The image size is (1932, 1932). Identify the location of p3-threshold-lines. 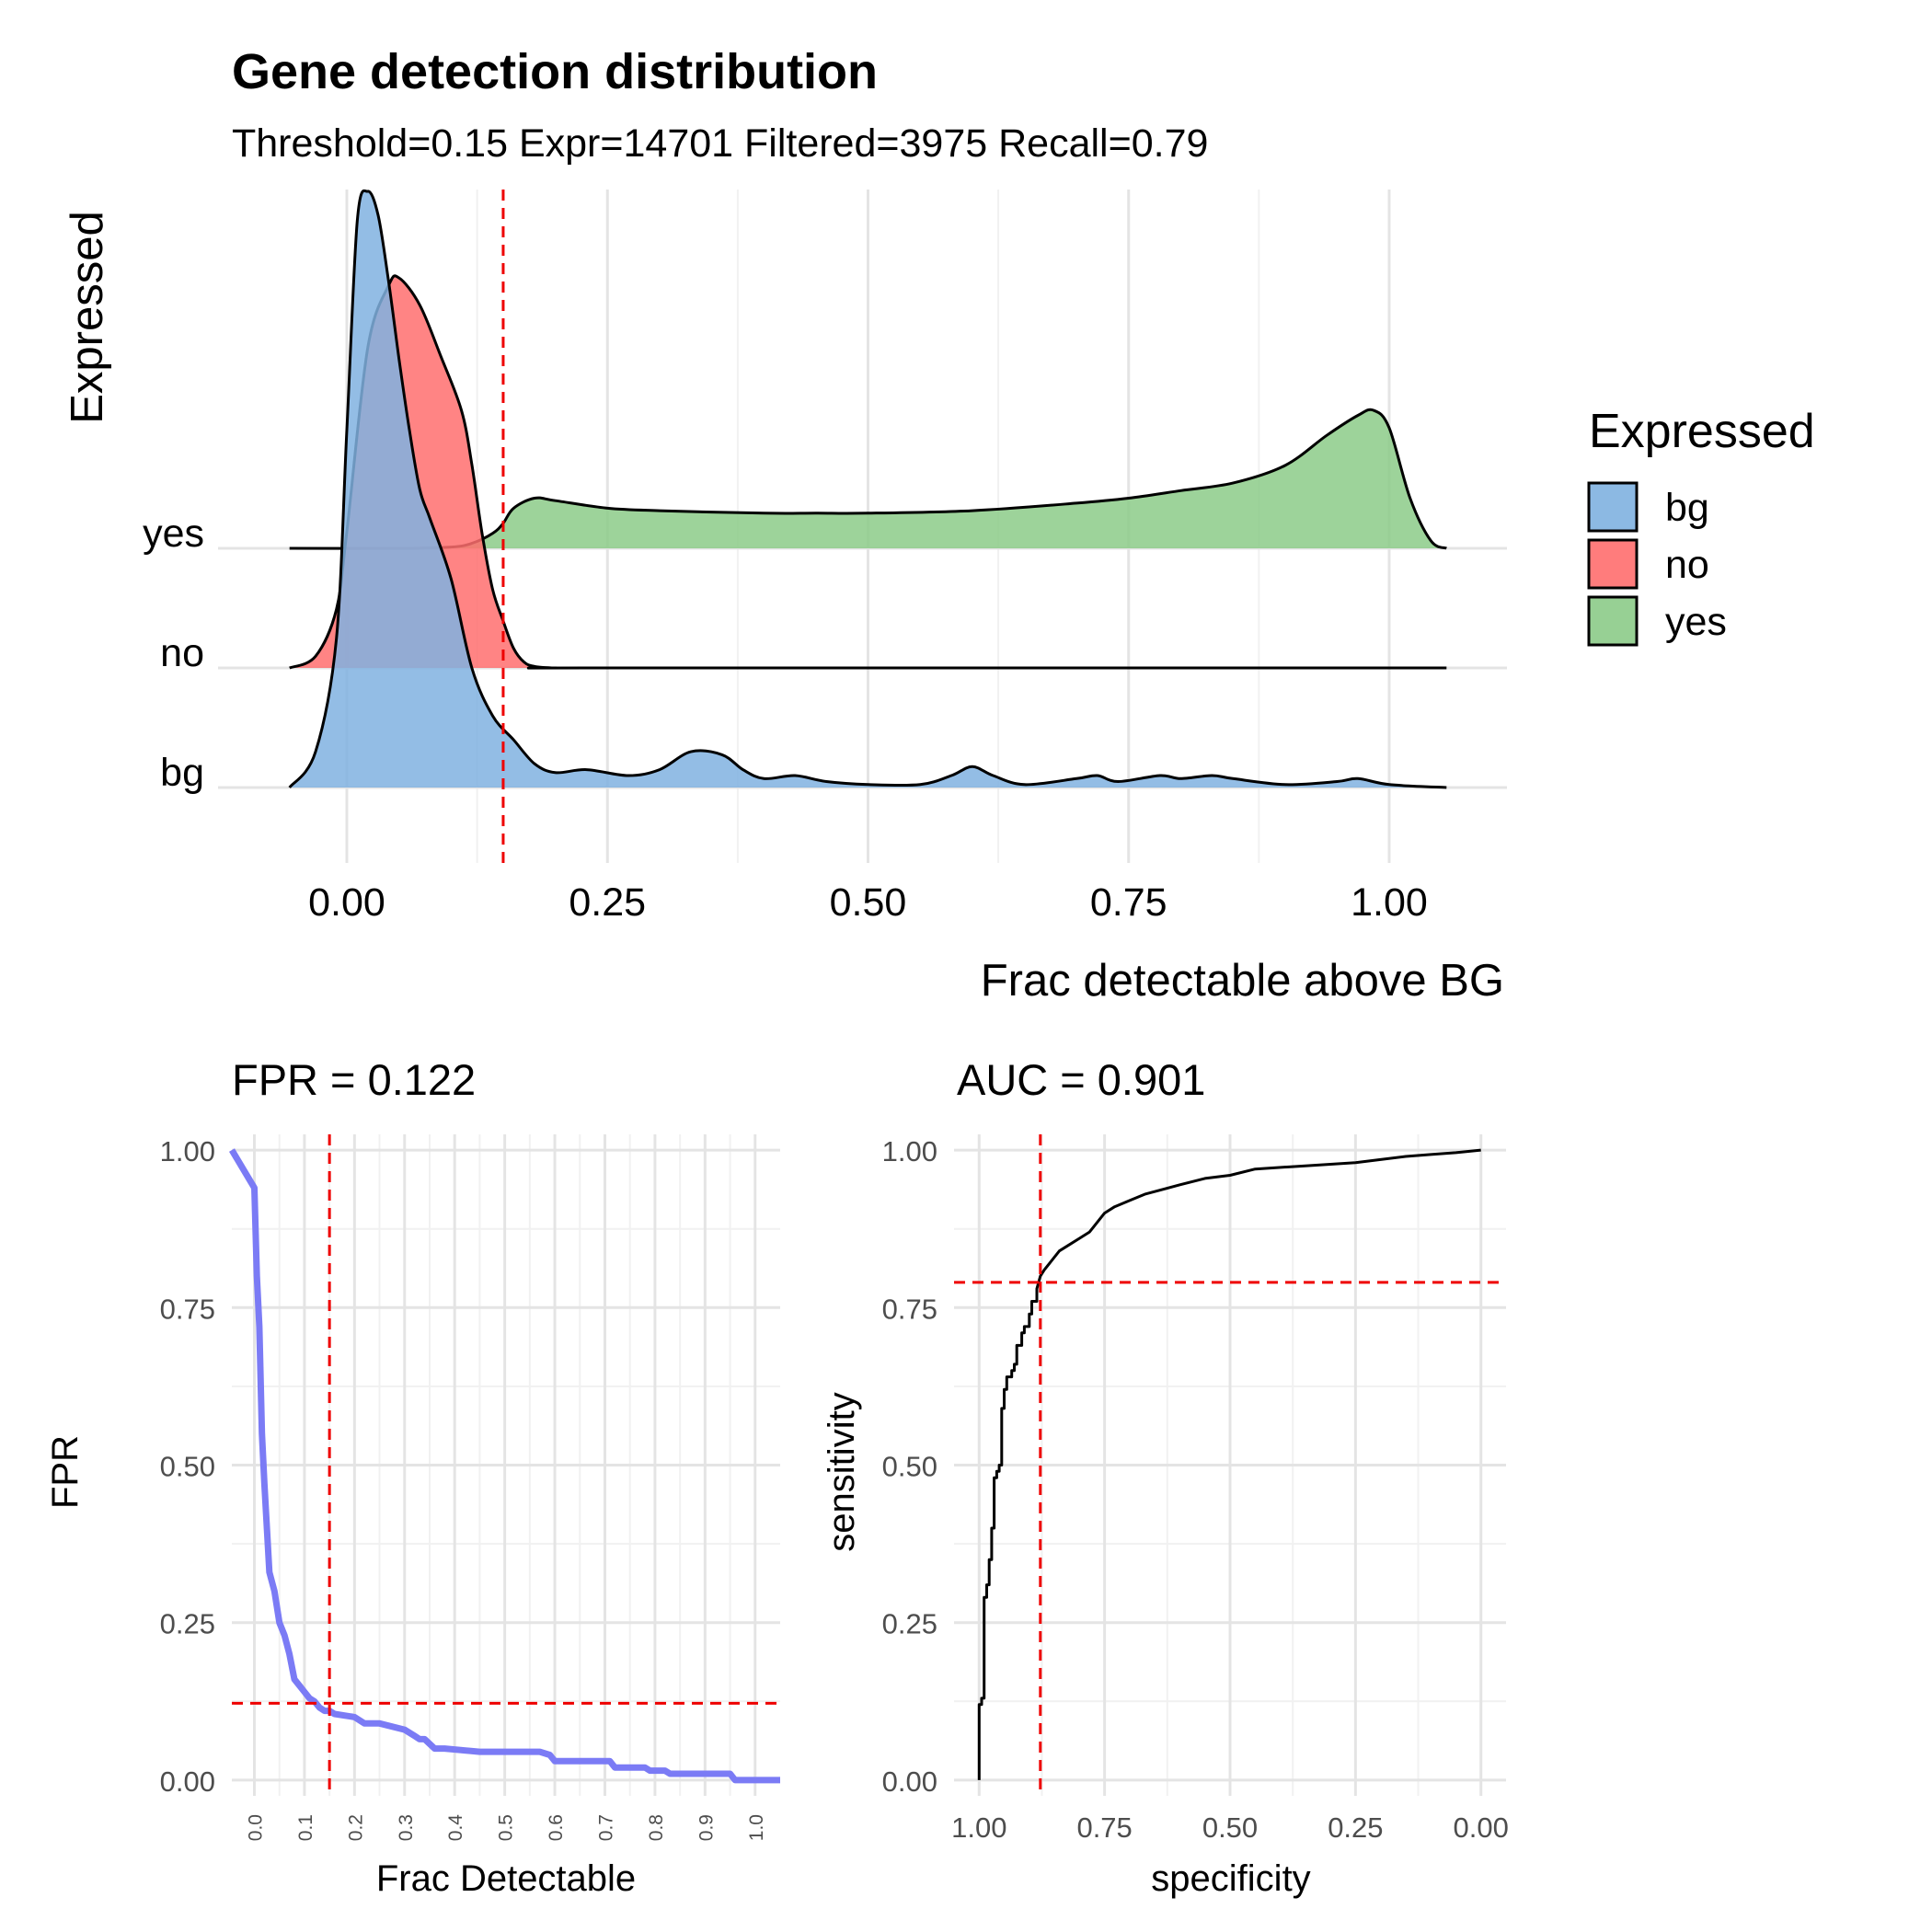
(1230, 1465).